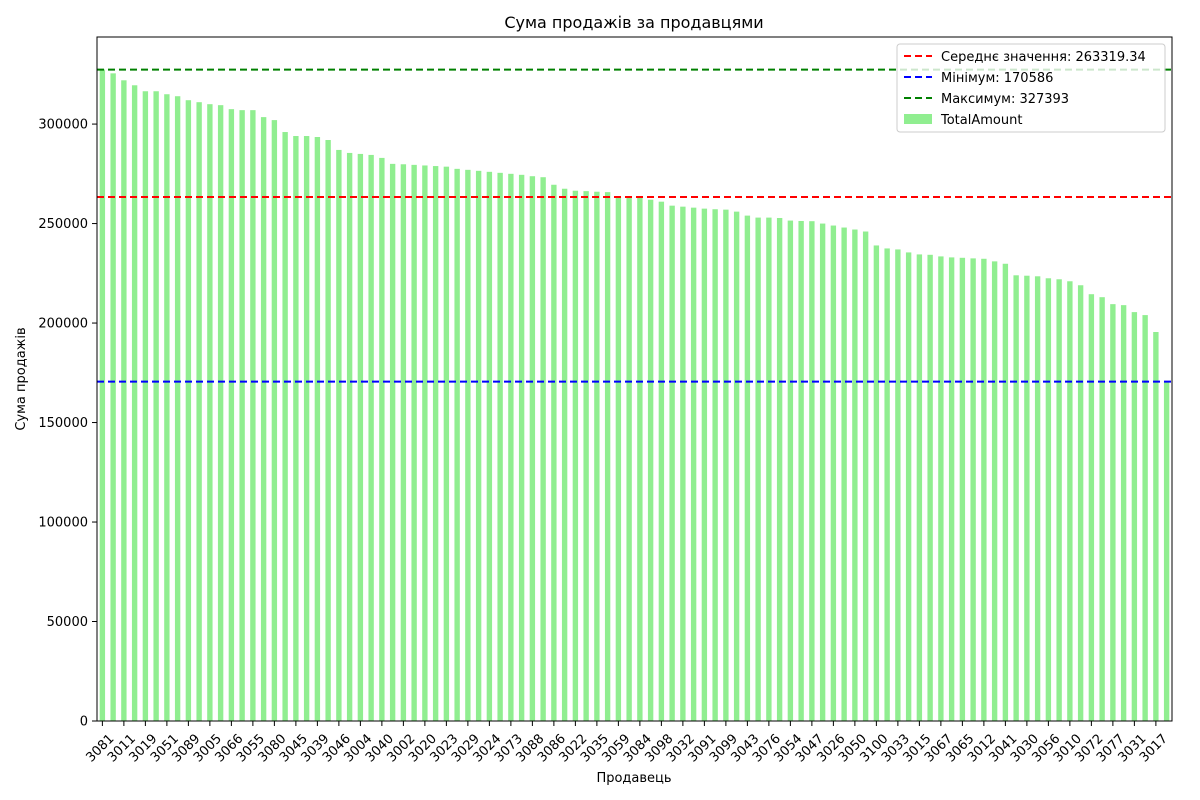 This screenshot has width=1200, height=800. Describe the element at coordinates (918, 119) in the screenshot. I see `legend-swatch-totalamount` at that location.